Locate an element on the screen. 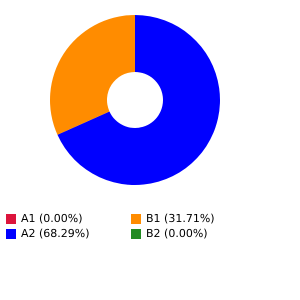  legend-label: B1 (31.71%) is located at coordinates (180, 218).